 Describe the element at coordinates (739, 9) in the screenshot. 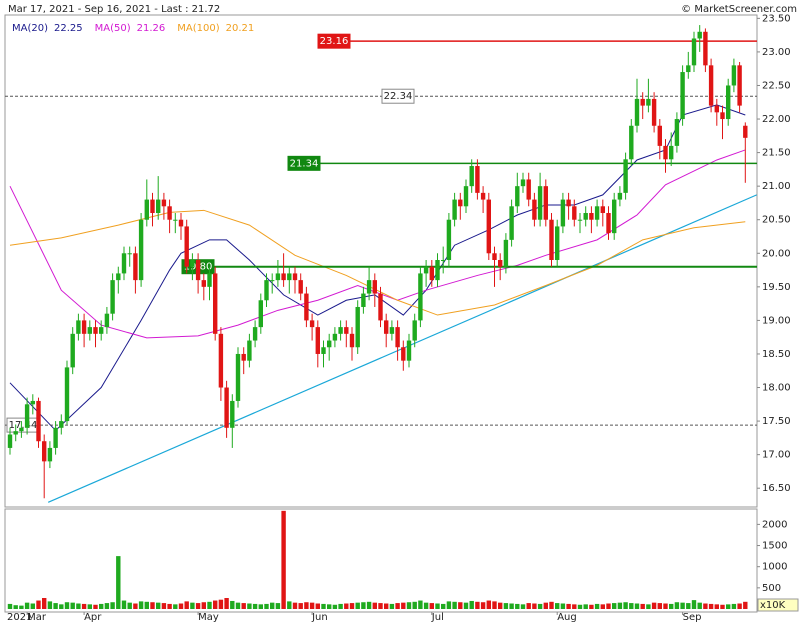

I see `source: © MarketScreener.com` at that location.